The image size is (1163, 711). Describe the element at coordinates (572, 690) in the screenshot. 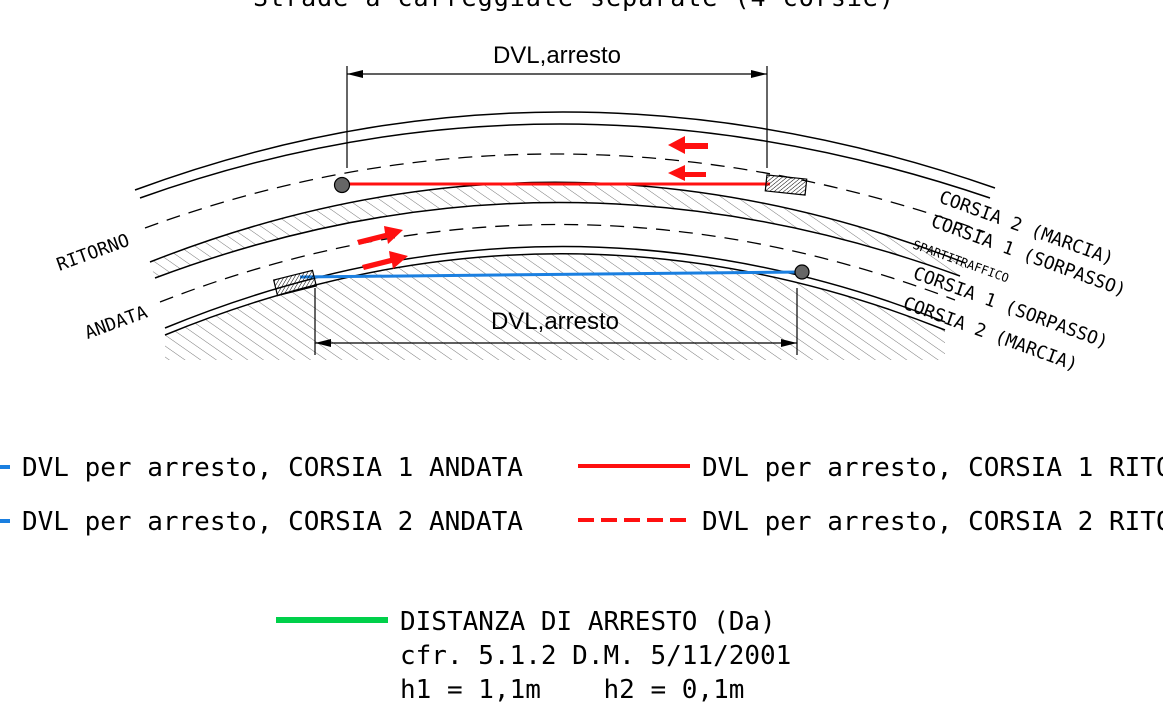

I see `legend-stopping-line-3: h1 = 1,1m h2 = 0,1m` at that location.